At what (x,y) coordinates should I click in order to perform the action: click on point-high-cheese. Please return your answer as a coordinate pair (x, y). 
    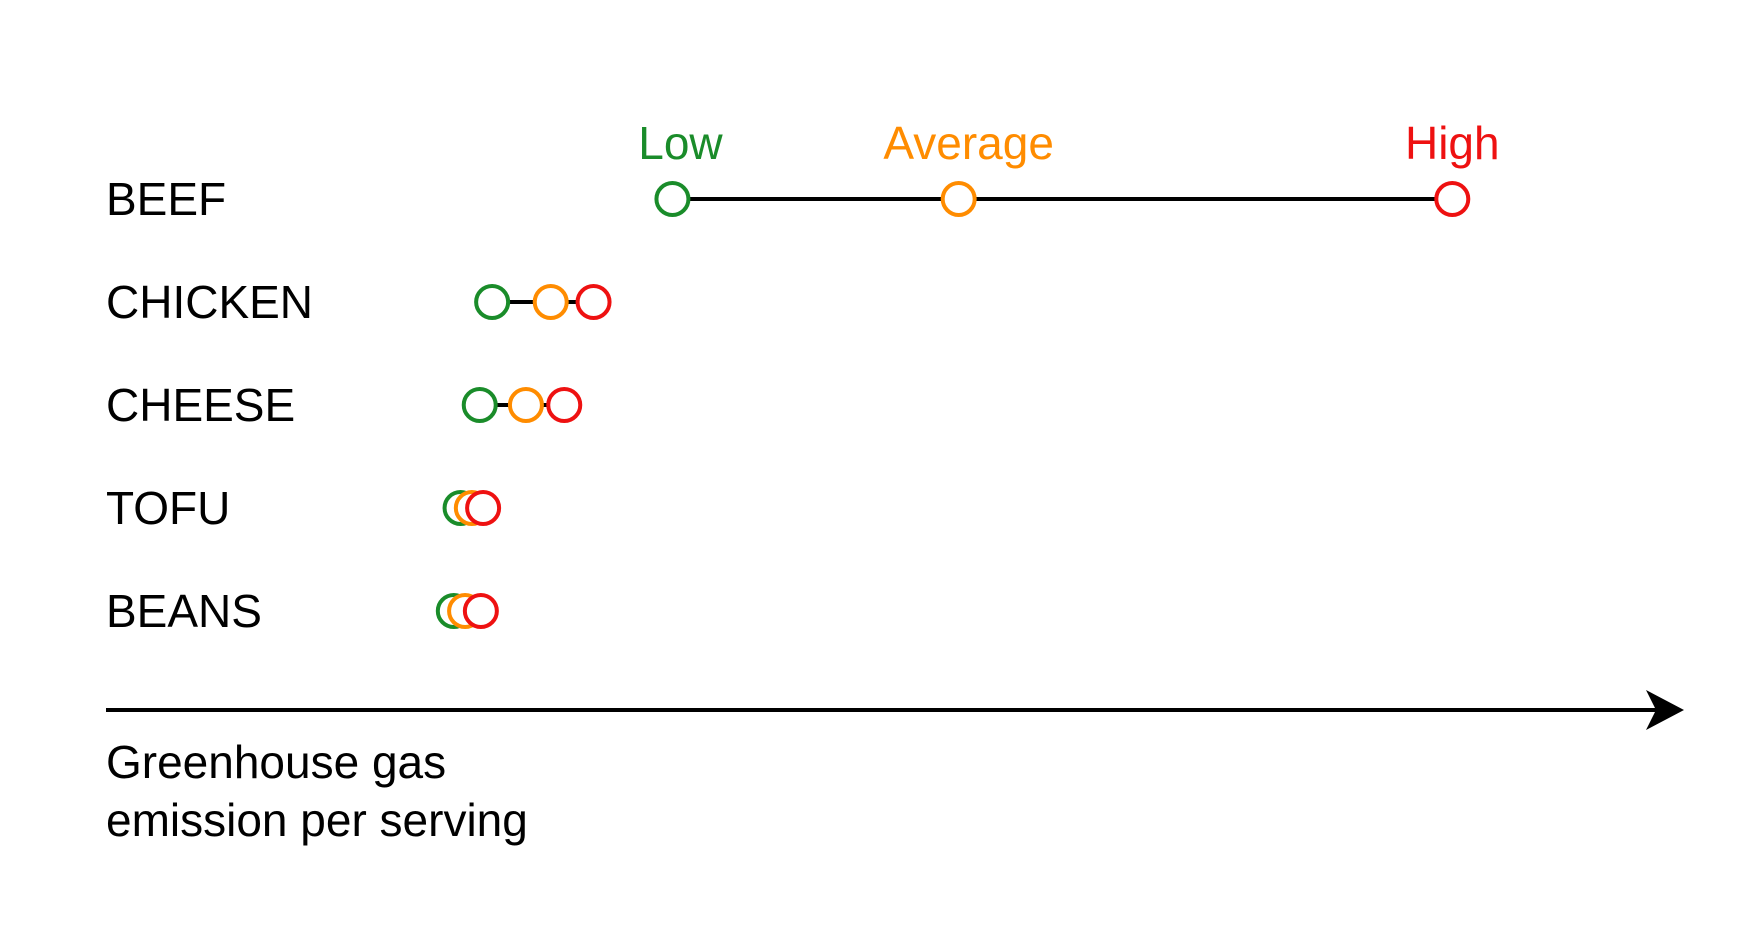
    Looking at the image, I should click on (564, 405).